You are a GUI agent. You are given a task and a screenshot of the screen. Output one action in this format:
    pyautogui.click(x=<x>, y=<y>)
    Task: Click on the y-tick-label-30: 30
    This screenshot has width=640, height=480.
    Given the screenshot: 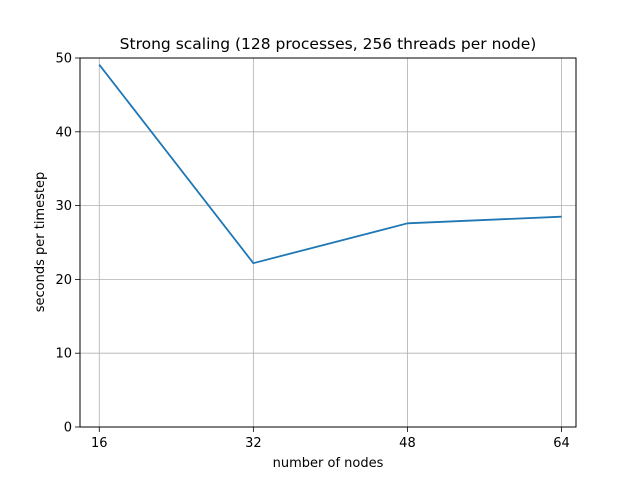 What is the action you would take?
    pyautogui.click(x=63, y=206)
    